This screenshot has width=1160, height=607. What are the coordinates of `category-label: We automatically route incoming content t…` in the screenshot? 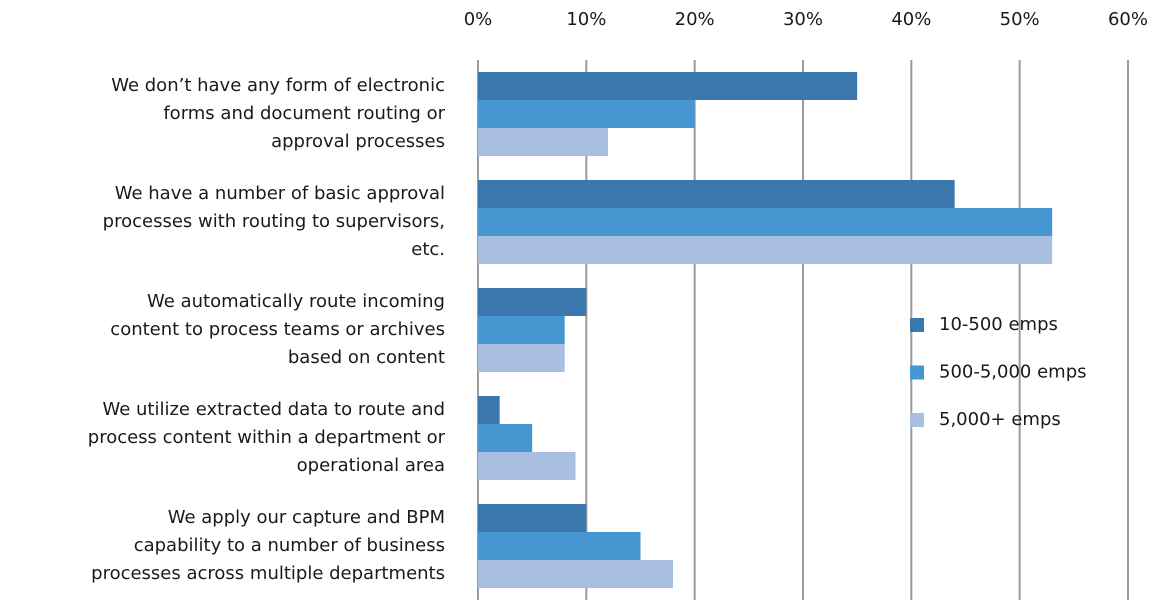 It's located at (277, 329).